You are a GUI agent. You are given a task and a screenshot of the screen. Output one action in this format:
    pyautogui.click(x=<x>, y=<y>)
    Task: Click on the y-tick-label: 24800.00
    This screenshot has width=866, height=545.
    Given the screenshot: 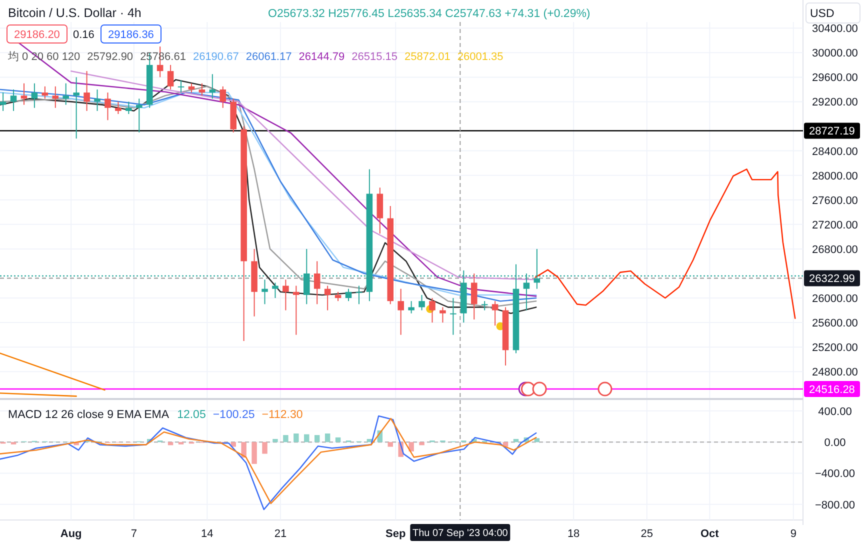 What is the action you would take?
    pyautogui.click(x=835, y=372)
    